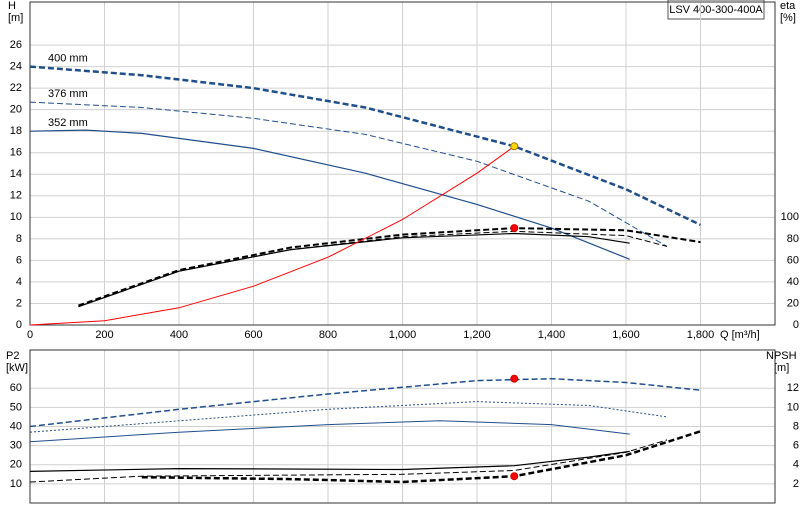  Describe the element at coordinates (793, 407) in the screenshot. I see `y2-tick-label: 10` at that location.